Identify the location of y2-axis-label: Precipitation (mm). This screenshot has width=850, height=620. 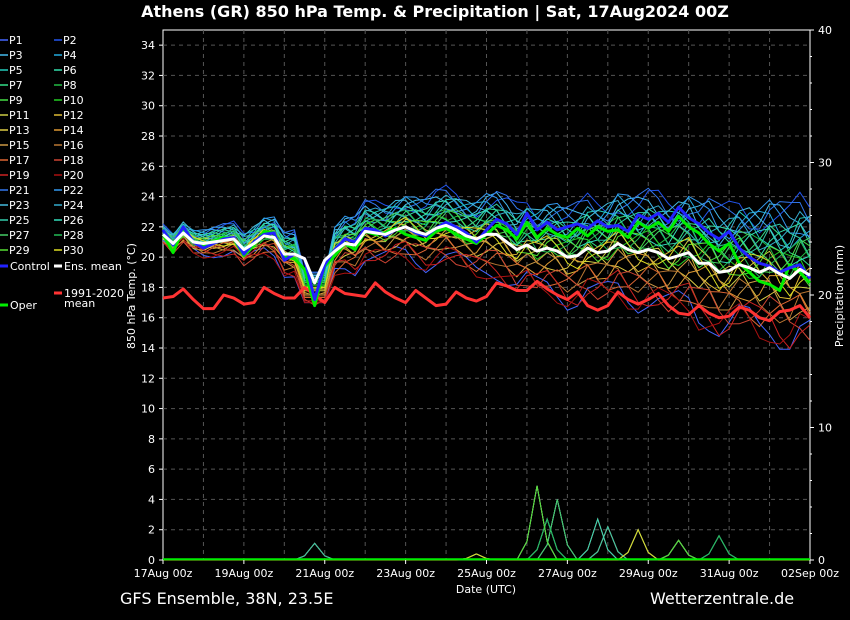
(839, 296).